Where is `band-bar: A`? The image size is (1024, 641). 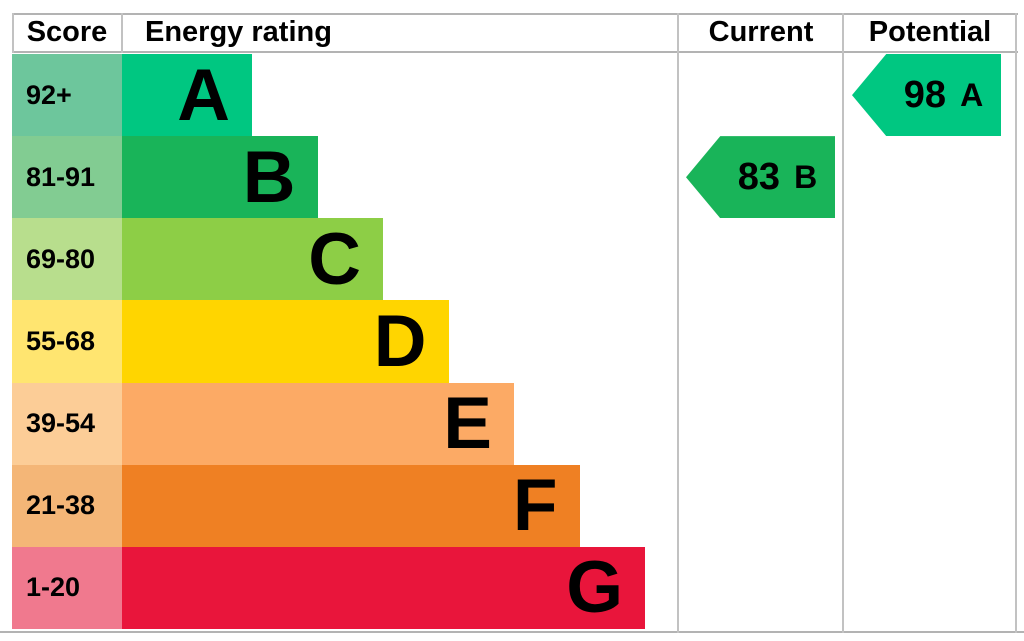
band-bar: A is located at coordinates (187, 95).